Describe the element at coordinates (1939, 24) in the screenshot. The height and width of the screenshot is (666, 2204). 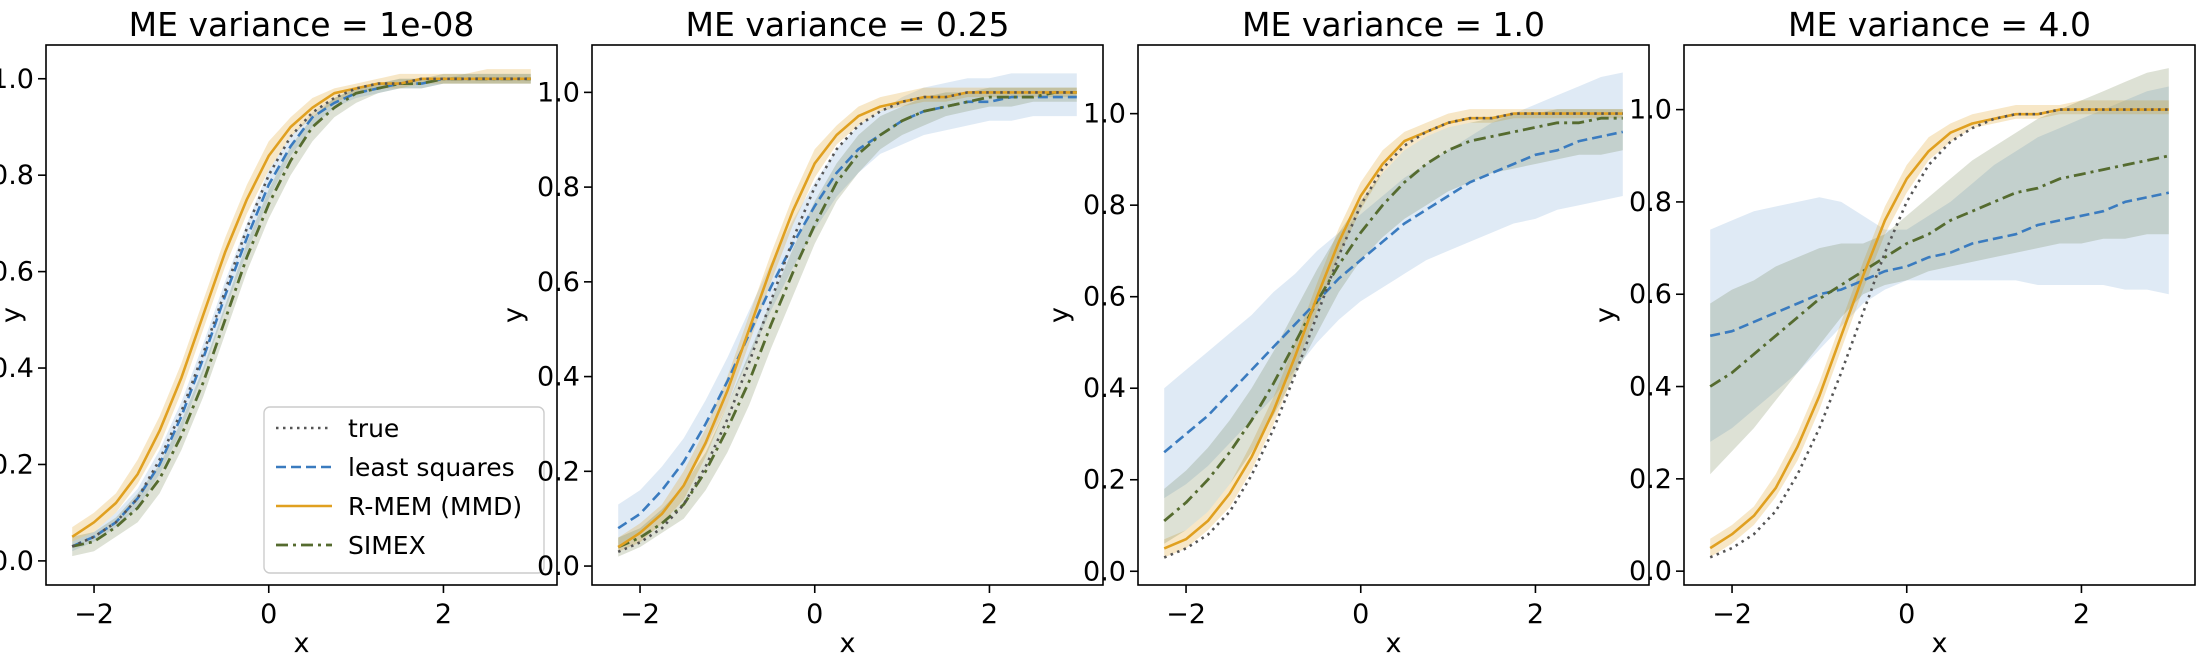
I see `chart-title: ME variance = 4.0` at that location.